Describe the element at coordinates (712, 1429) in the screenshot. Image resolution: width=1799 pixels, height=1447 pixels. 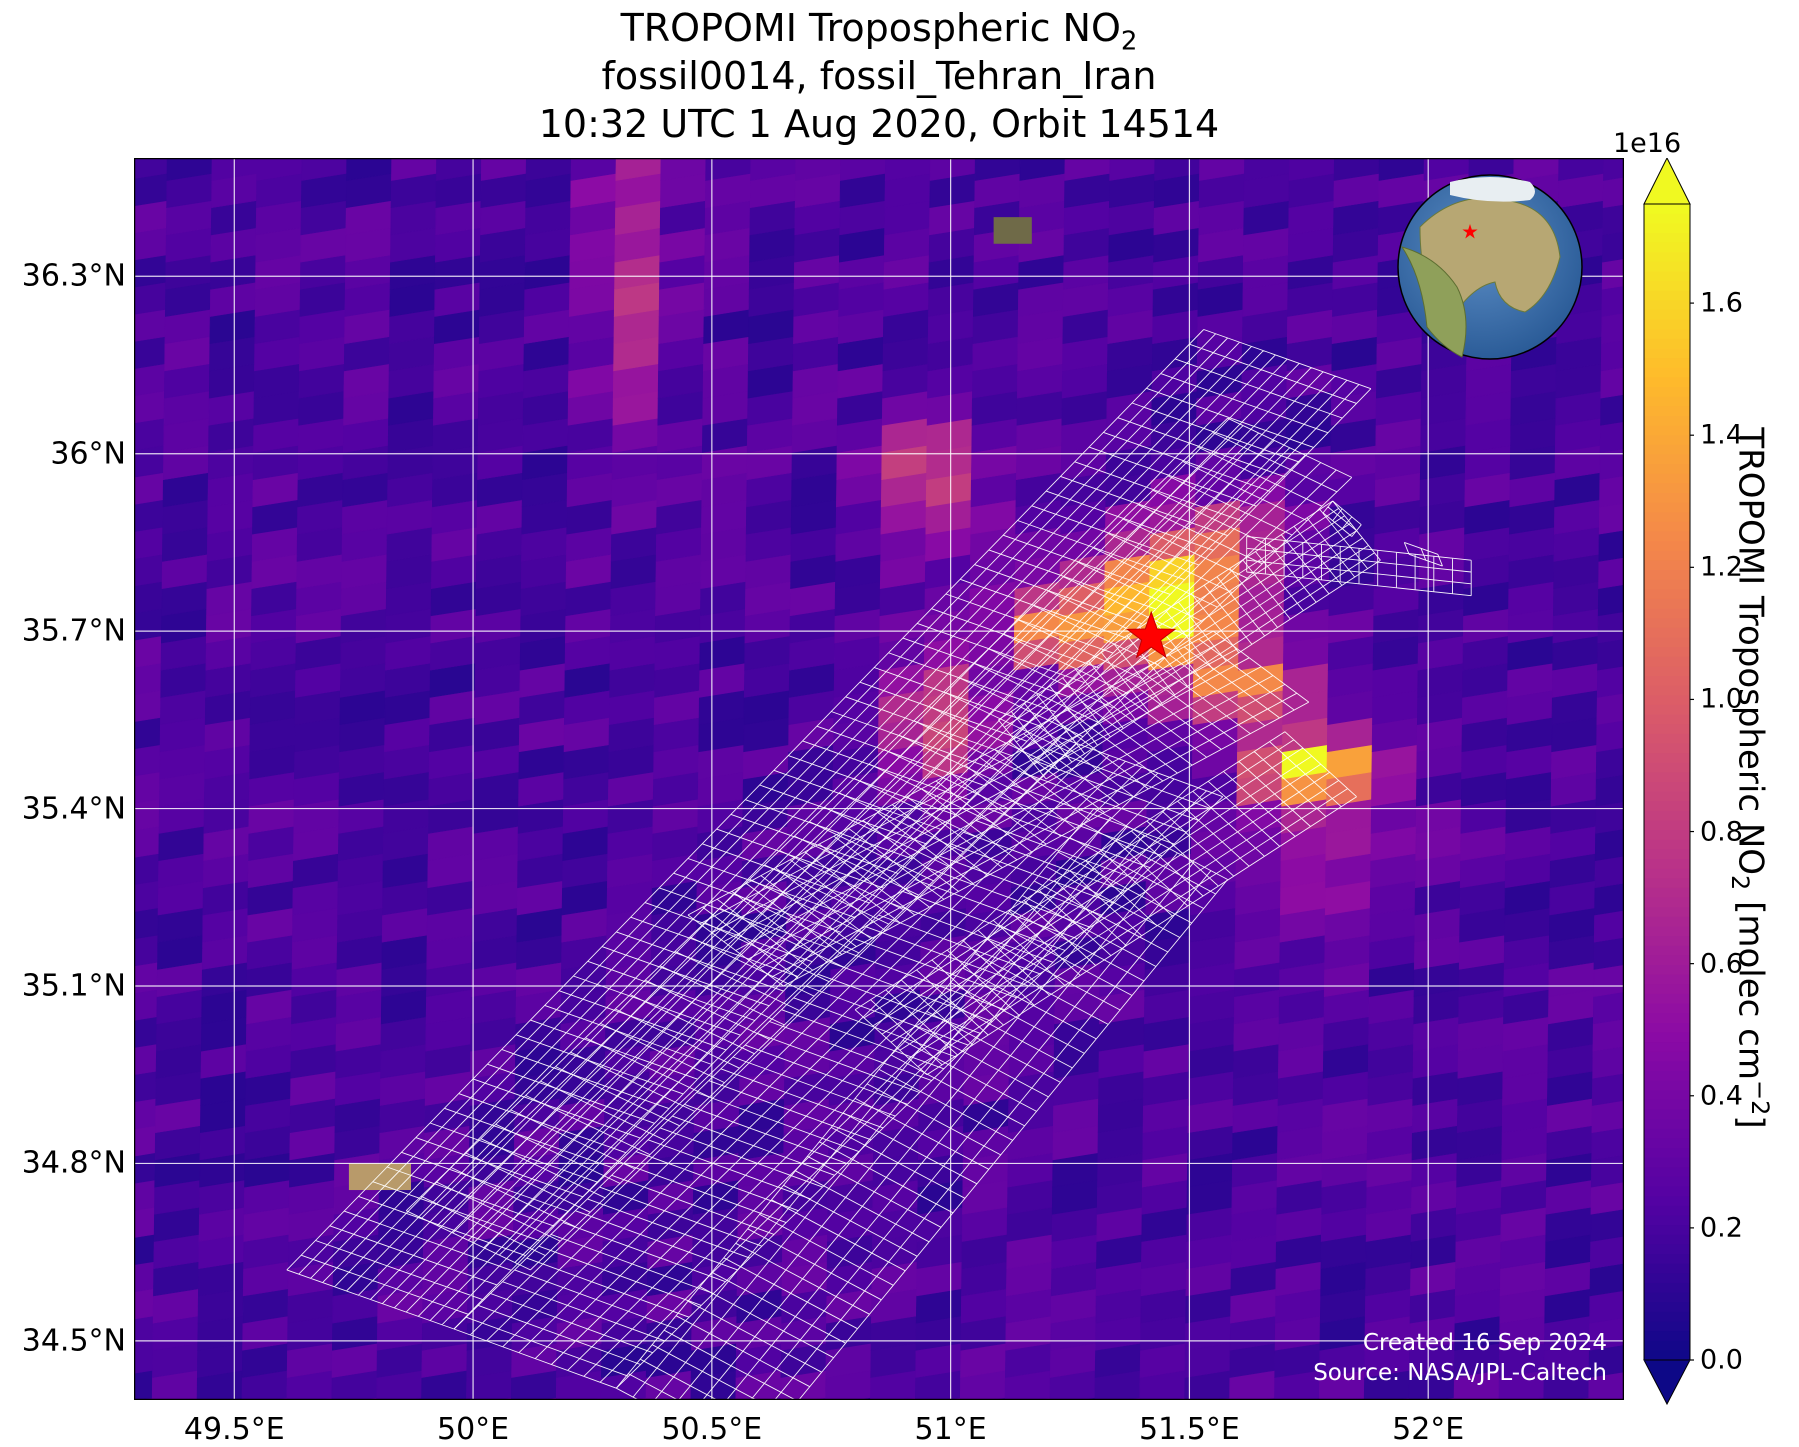
I see `x-tick-label: 50.5°E` at that location.